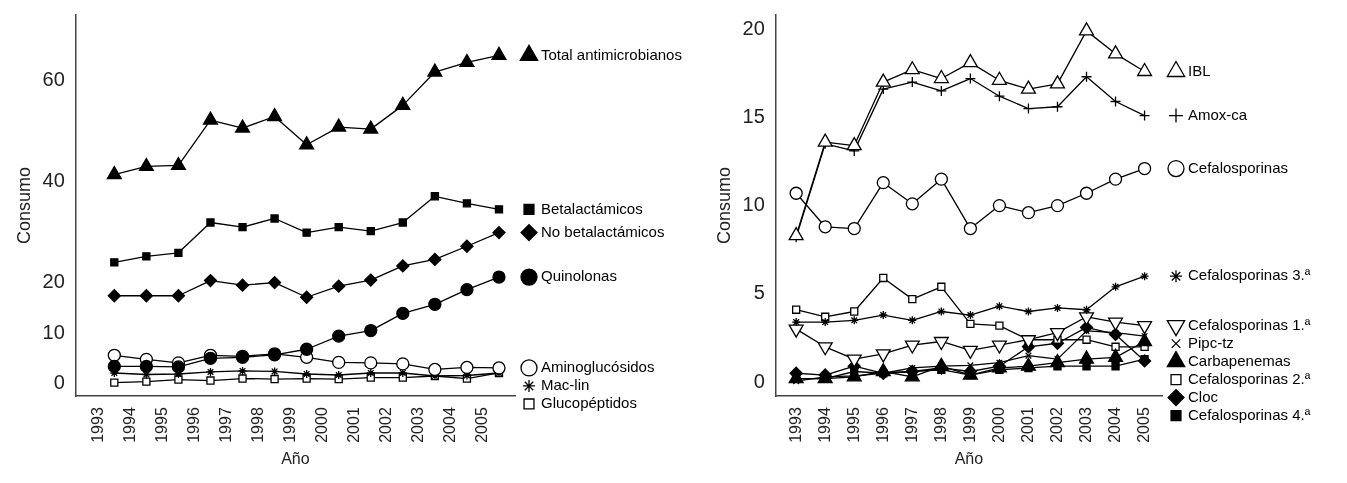  What do you see at coordinates (598, 367) in the screenshot?
I see `legend-label: Aminoglucósidos` at bounding box center [598, 367].